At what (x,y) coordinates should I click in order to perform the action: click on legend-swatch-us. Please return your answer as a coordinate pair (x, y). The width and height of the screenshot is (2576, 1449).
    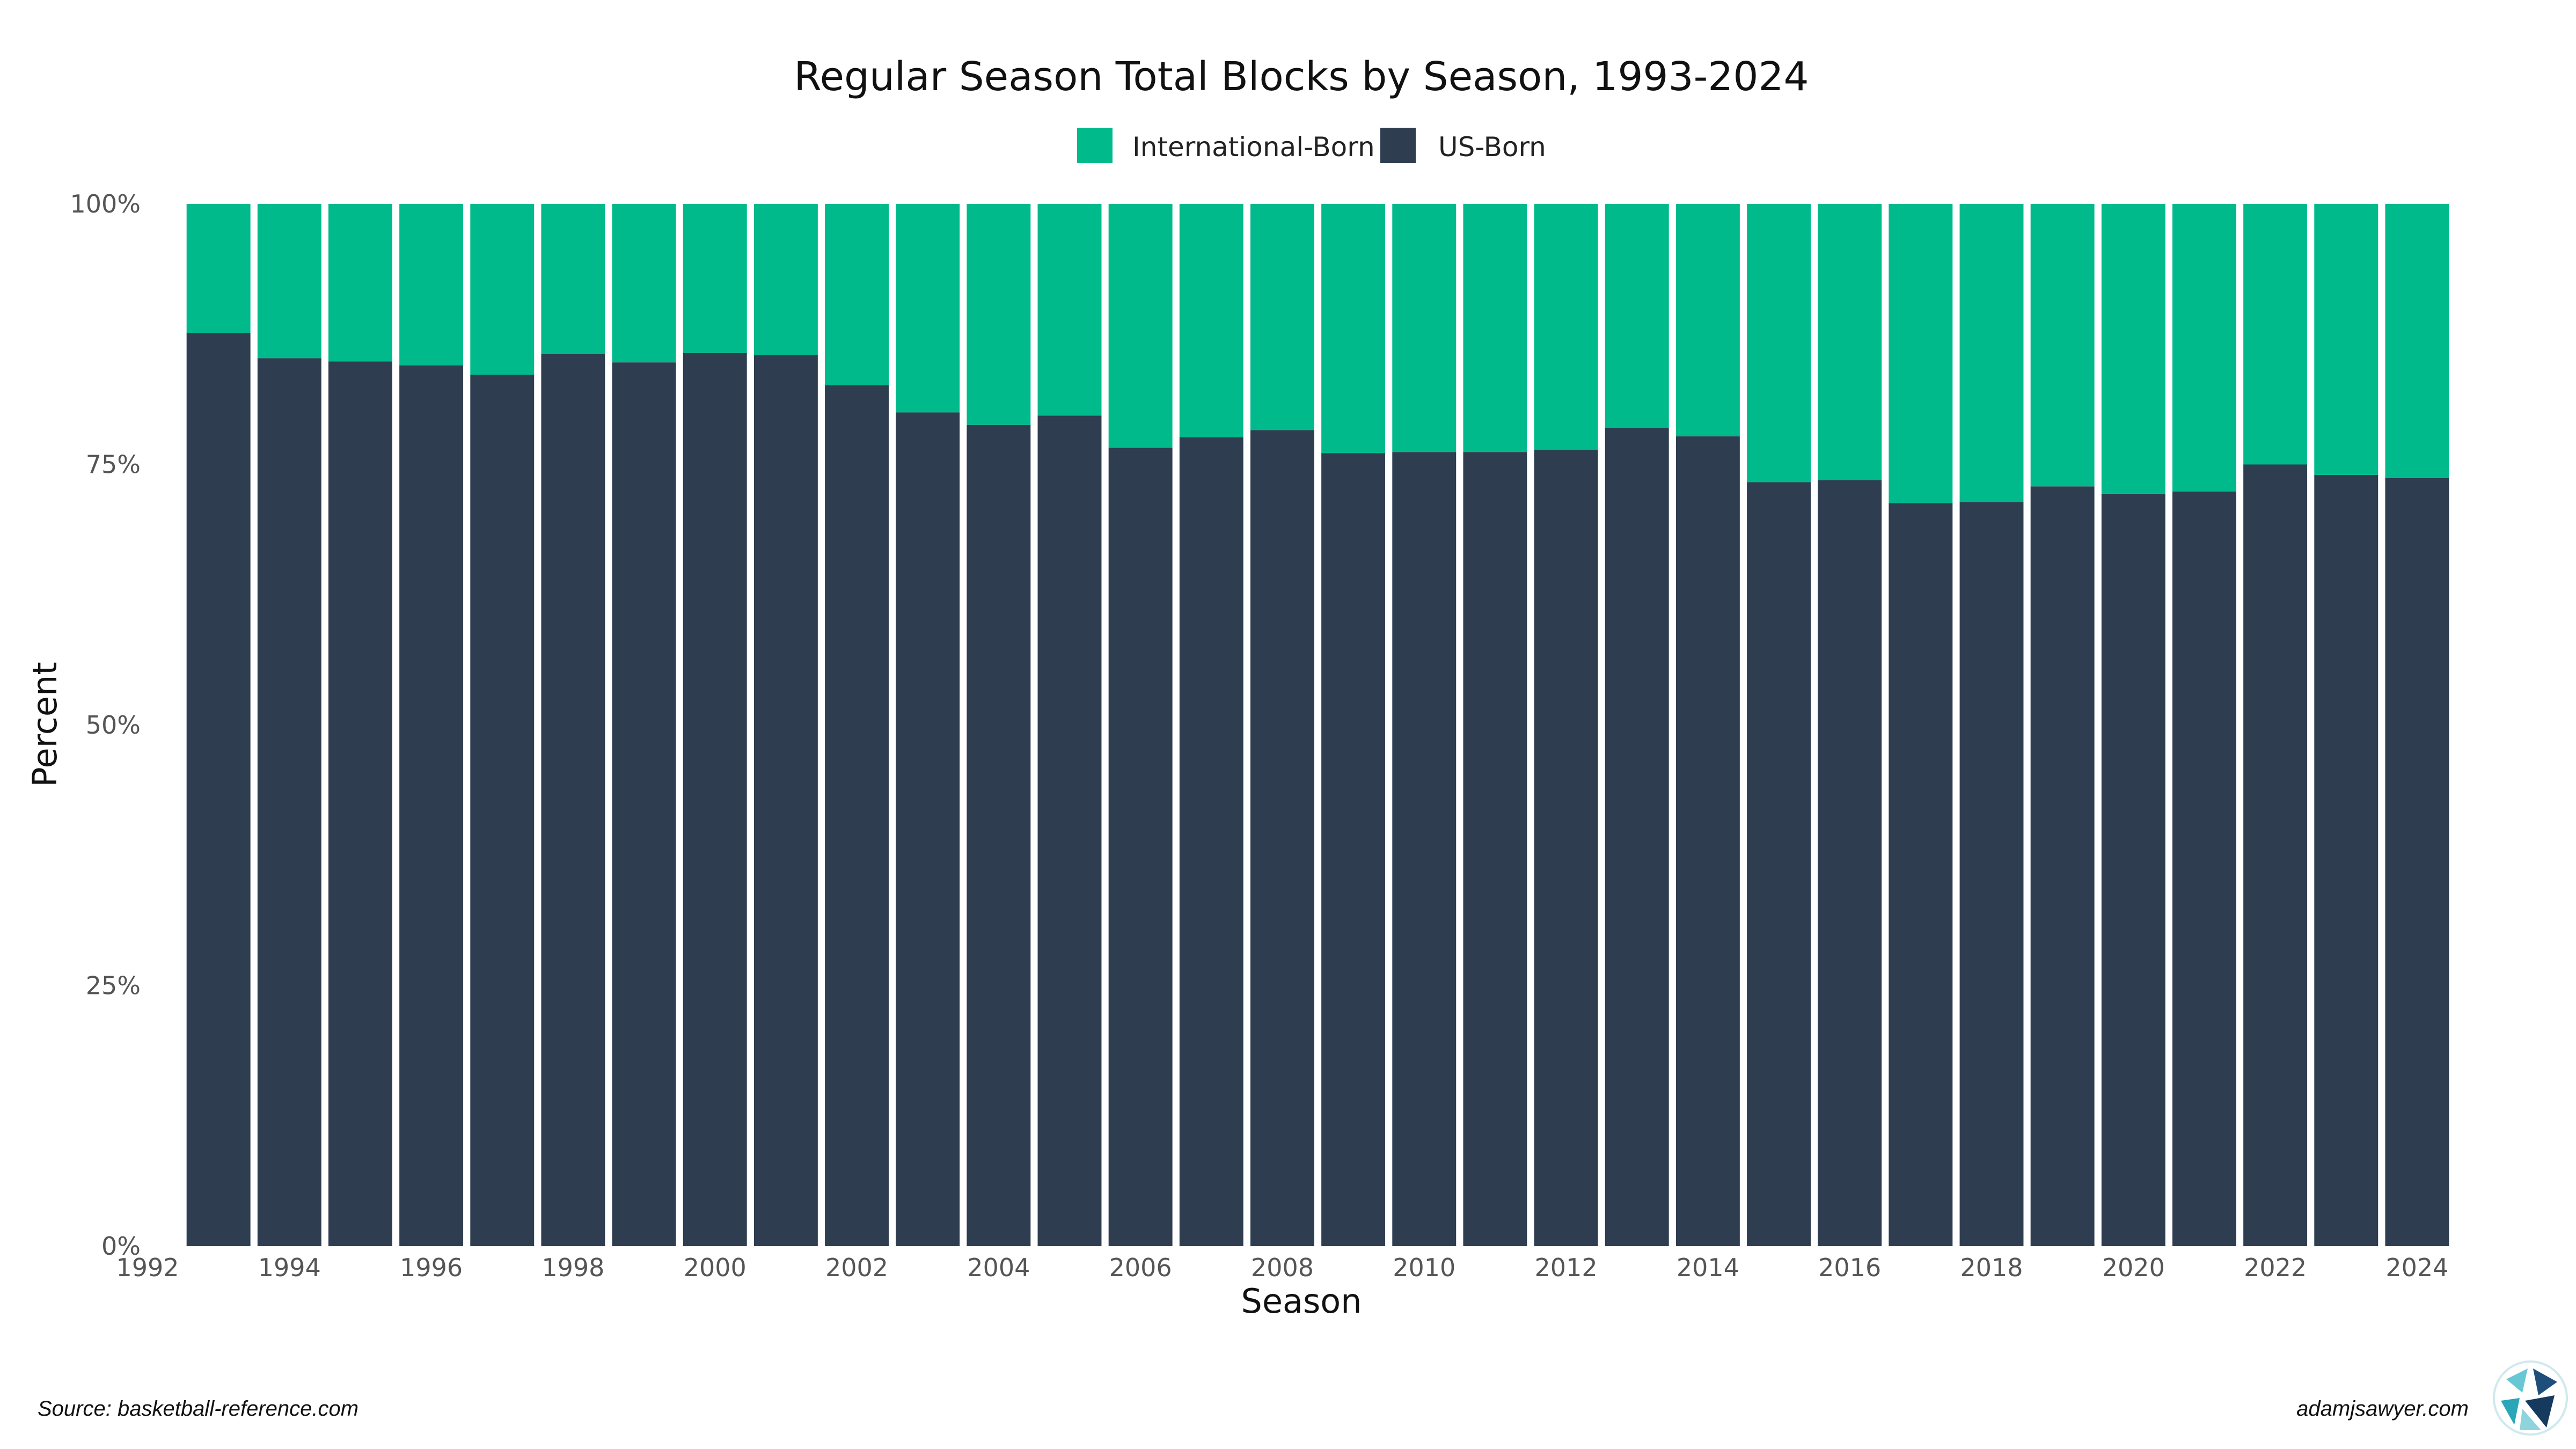
    Looking at the image, I should click on (1398, 145).